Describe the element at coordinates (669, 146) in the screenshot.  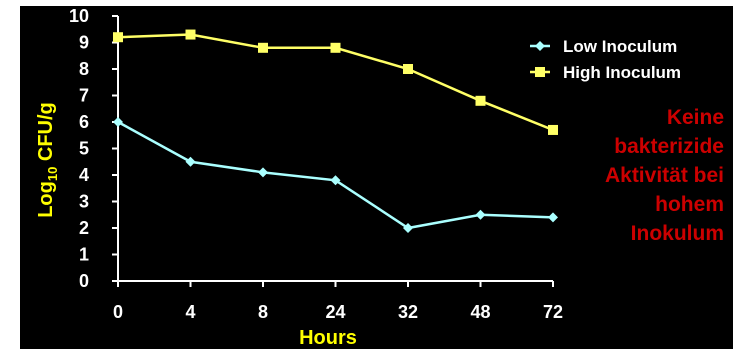
I see `annotation-line: bakterizide` at that location.